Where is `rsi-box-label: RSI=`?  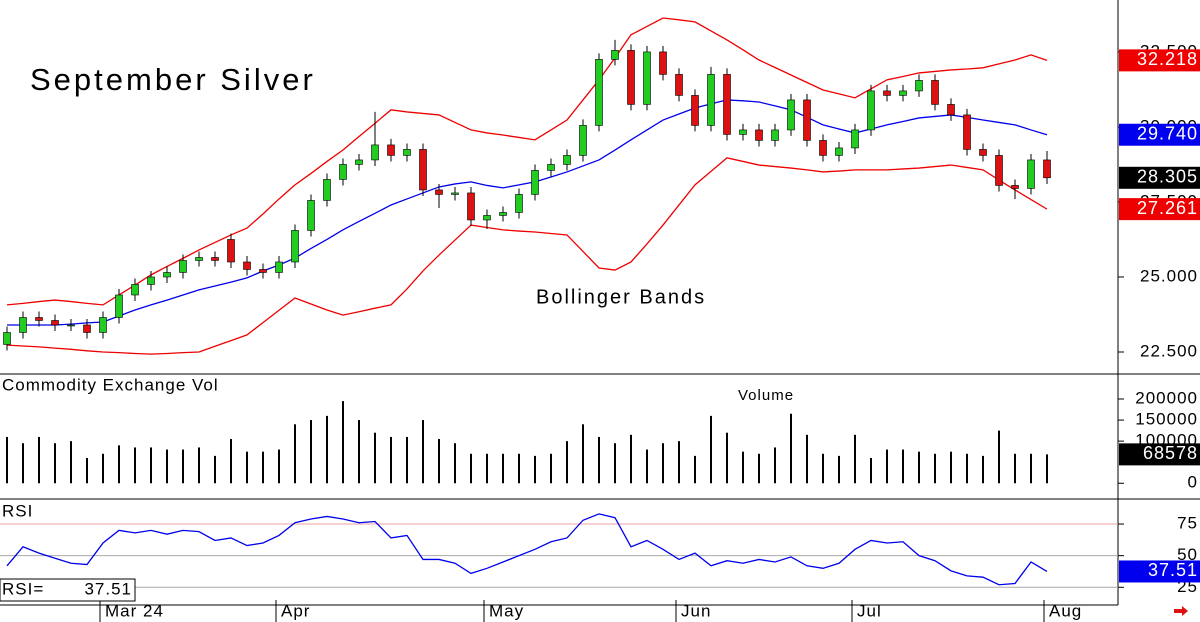
rsi-box-label: RSI= is located at coordinates (23, 588).